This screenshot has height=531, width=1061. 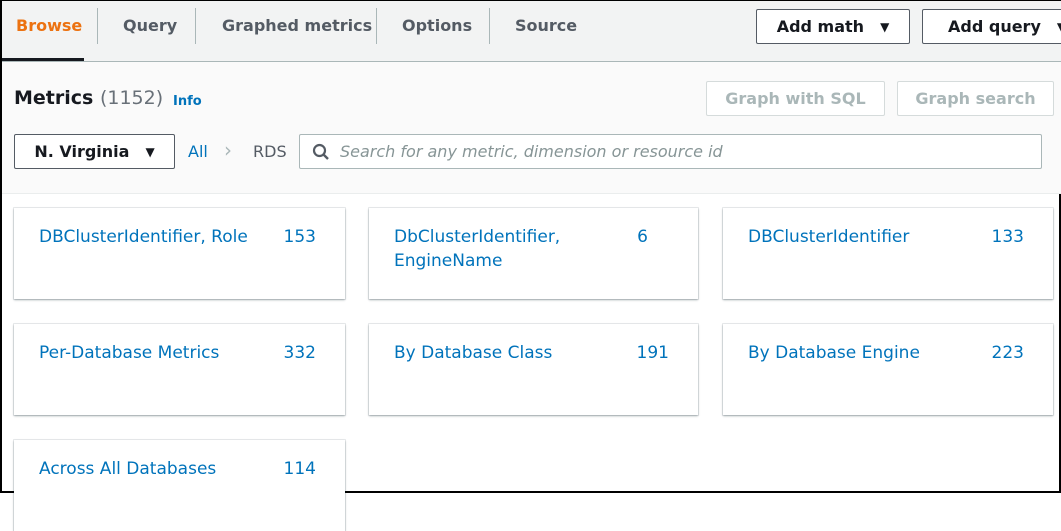 What do you see at coordinates (477, 249) in the screenshot?
I see `card-label: DbClusterIdentifier, EngineName` at bounding box center [477, 249].